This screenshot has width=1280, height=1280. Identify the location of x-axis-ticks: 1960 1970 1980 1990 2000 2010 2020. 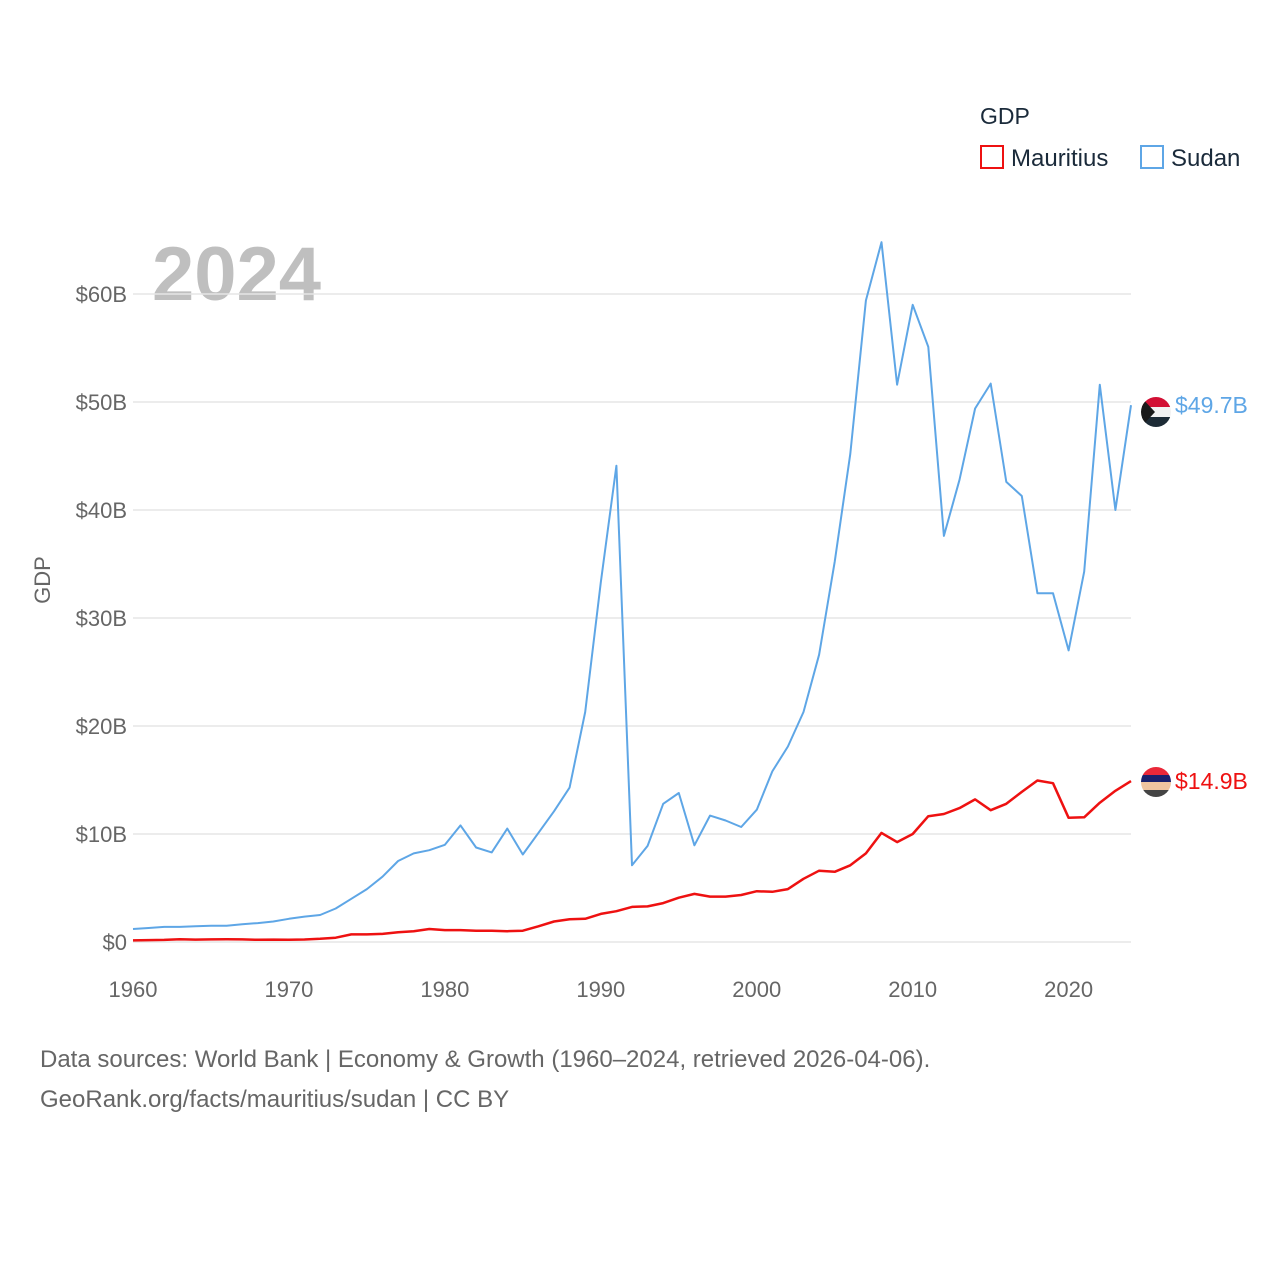
(601, 989).